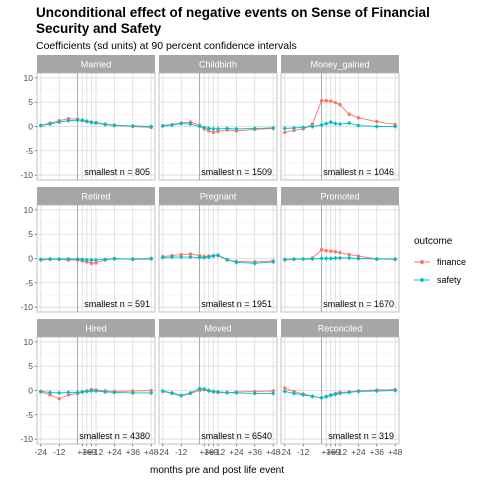 This screenshot has height=480, width=480. What do you see at coordinates (27, 307) in the screenshot?
I see `y-tick-label: -10` at bounding box center [27, 307].